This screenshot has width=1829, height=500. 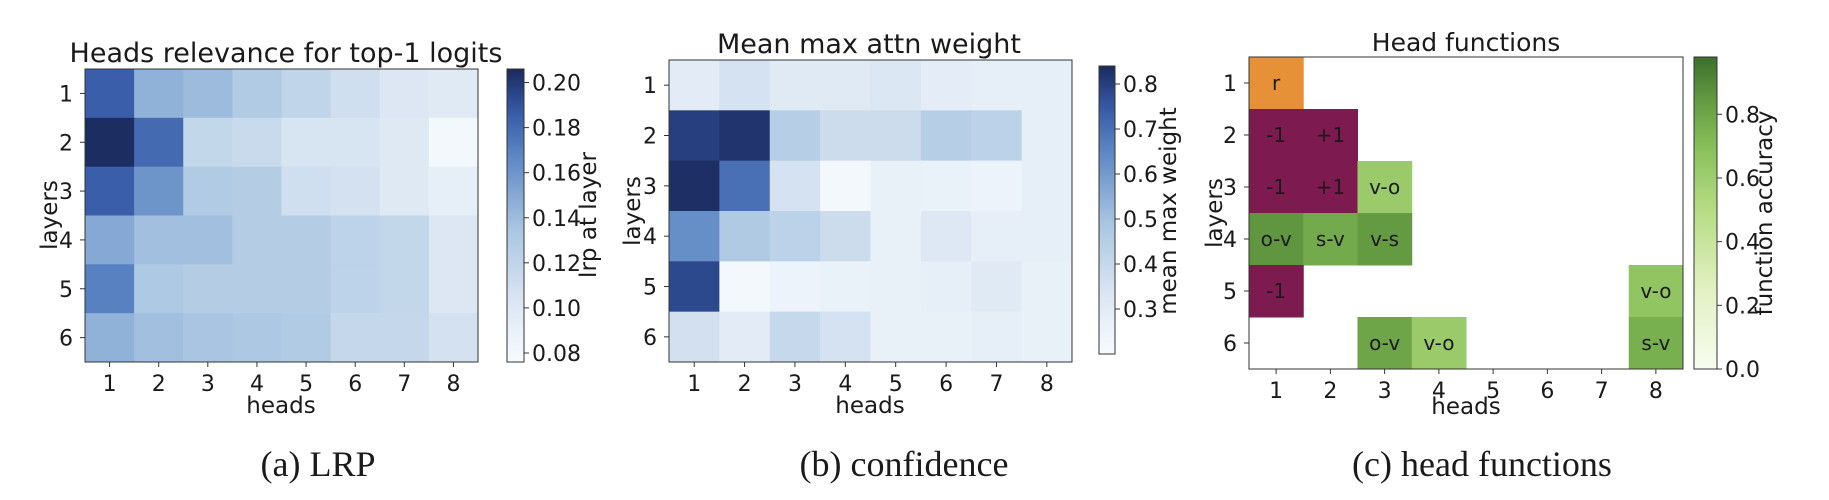 What do you see at coordinates (208, 384) in the screenshot?
I see `x-tick-label: 3` at bounding box center [208, 384].